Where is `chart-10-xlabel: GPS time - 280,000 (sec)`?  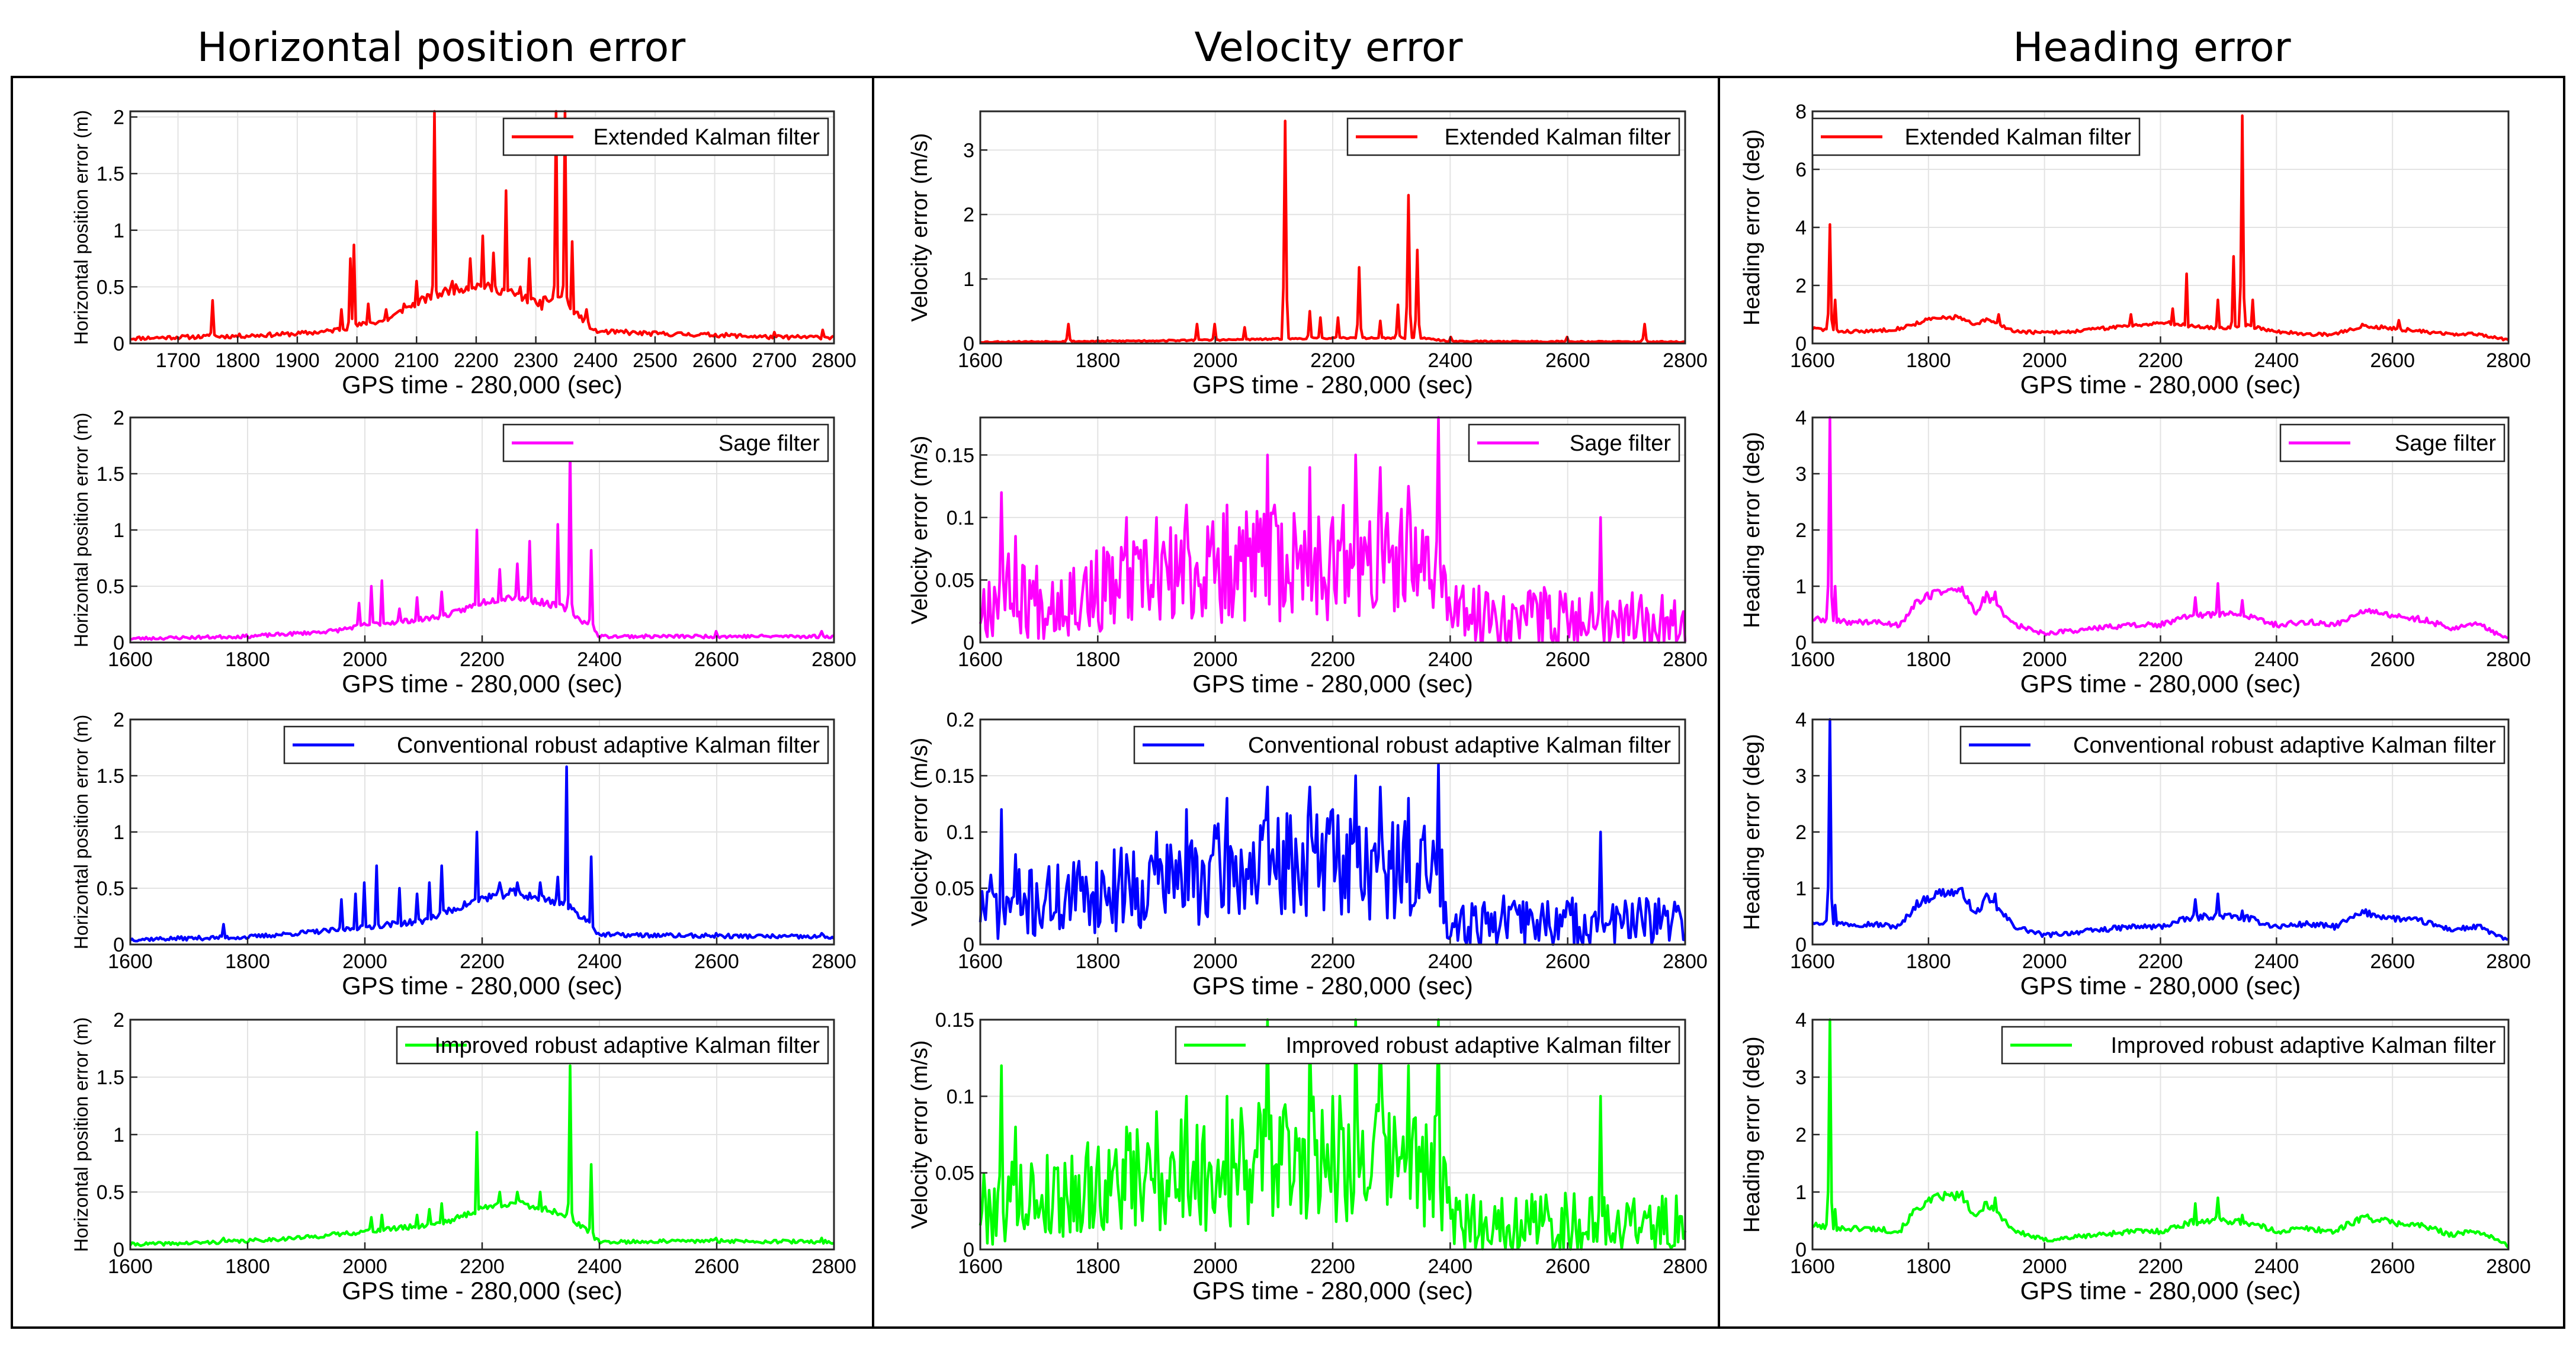
chart-10-xlabel: GPS time - 280,000 (sec) is located at coordinates (2160, 986).